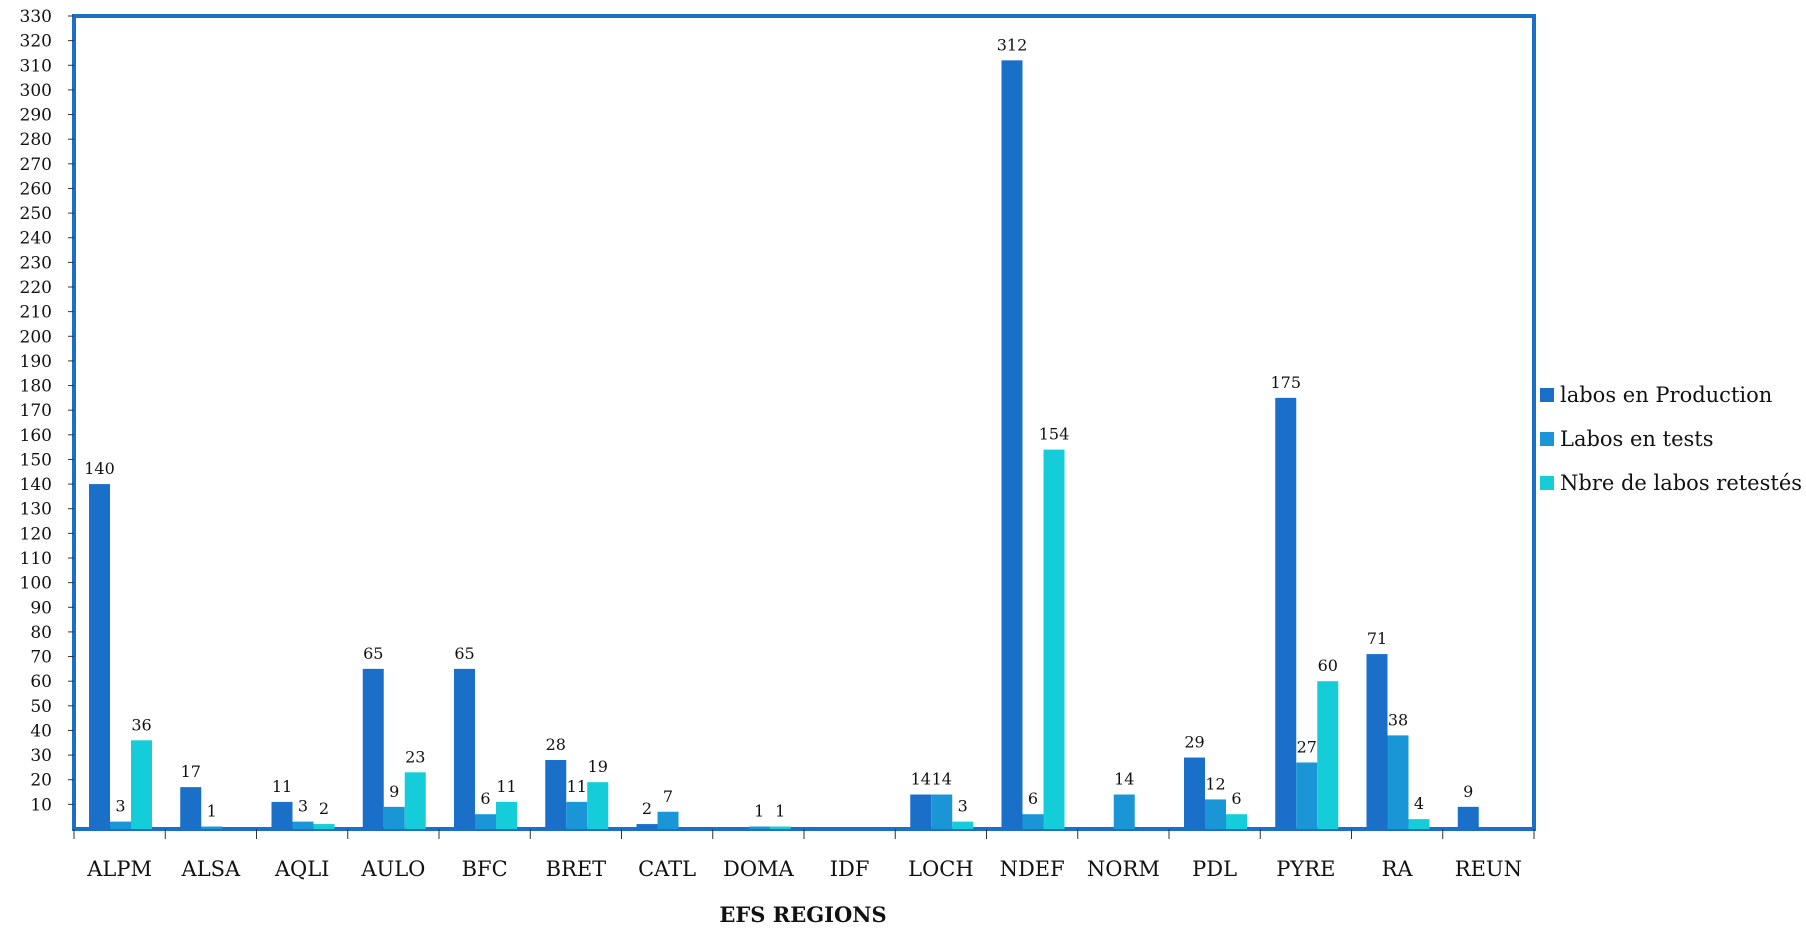 The height and width of the screenshot is (929, 1806). Describe the element at coordinates (36, 66) in the screenshot. I see `y-tick-label: 310` at that location.